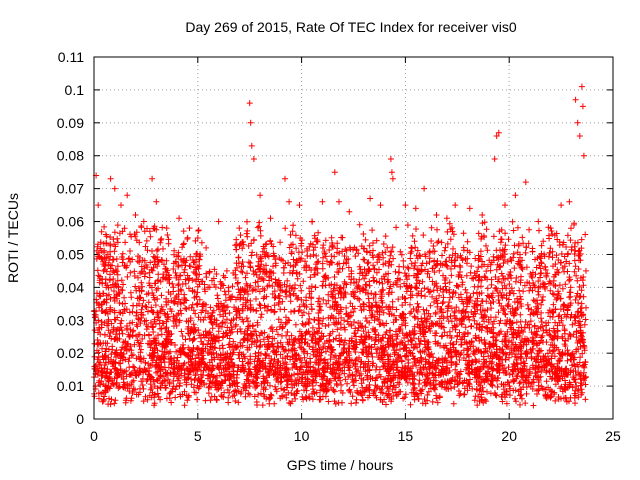 The image size is (640, 480). What do you see at coordinates (71, 57) in the screenshot?
I see `y-tick-label: 0.11` at bounding box center [71, 57].